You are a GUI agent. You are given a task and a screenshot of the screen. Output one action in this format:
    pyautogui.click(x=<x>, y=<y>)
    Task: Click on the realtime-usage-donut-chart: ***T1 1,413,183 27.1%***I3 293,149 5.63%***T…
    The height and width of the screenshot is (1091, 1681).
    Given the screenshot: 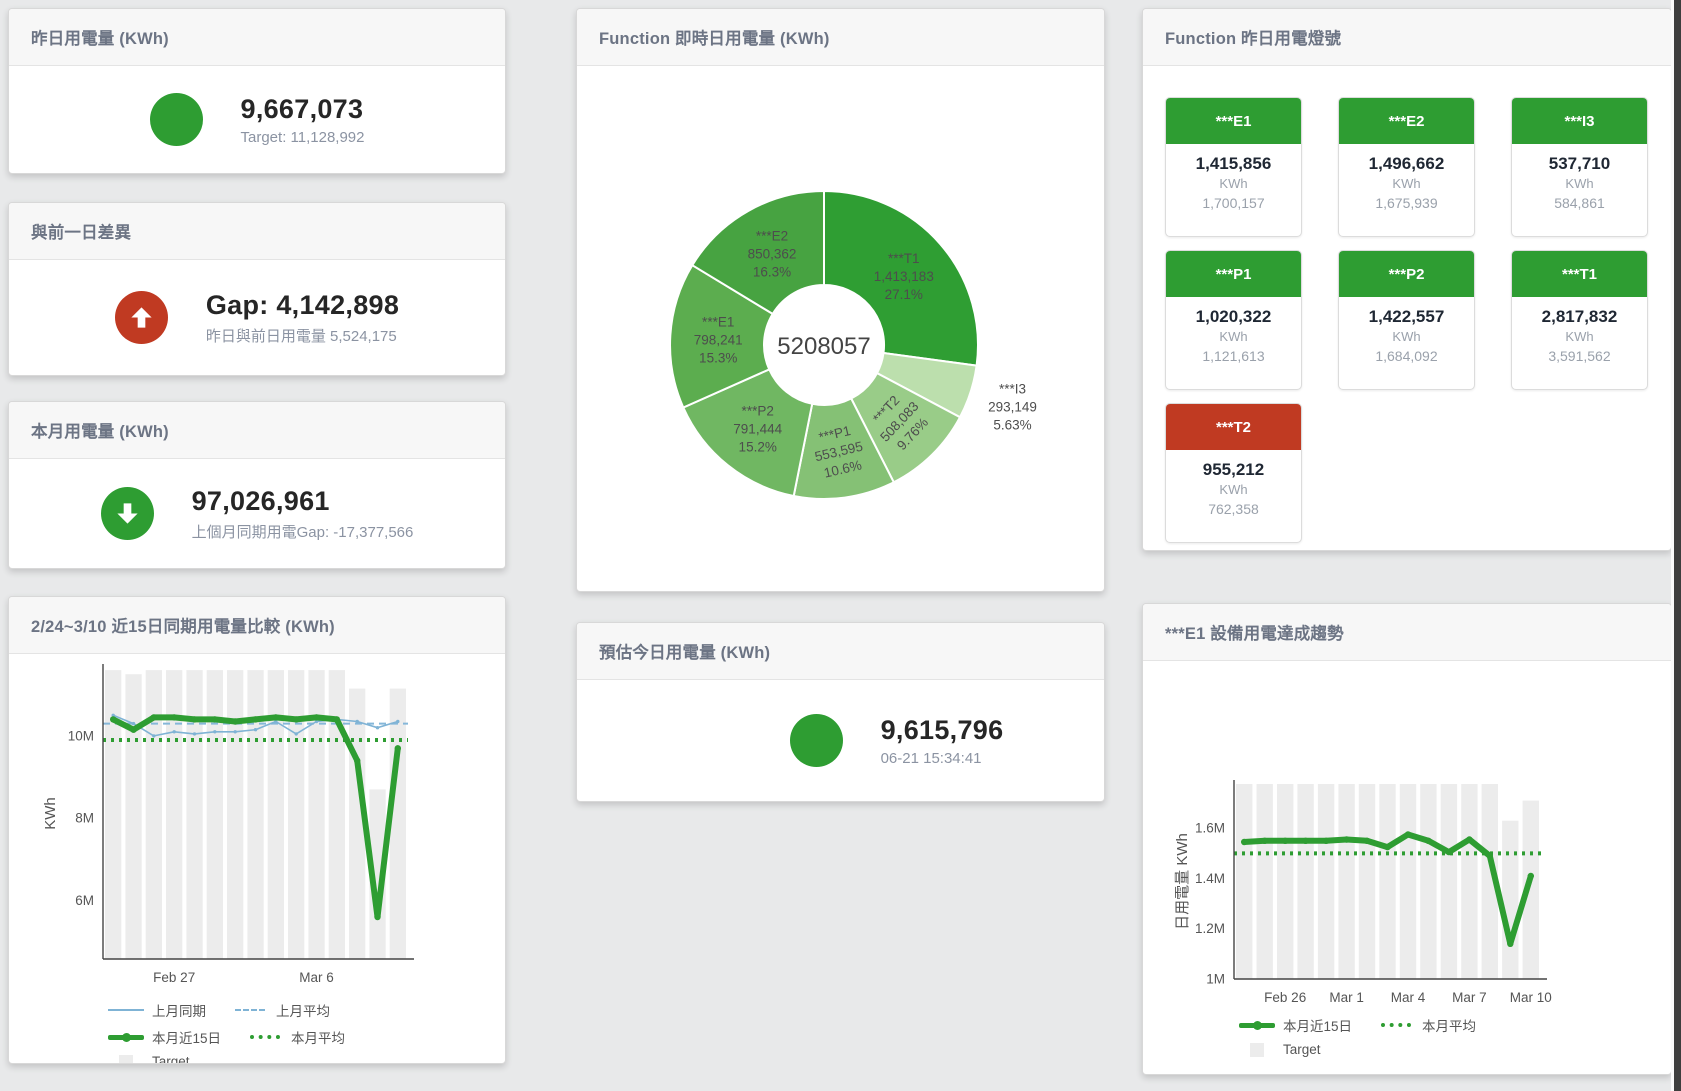 What is the action you would take?
    pyautogui.click(x=853, y=345)
    